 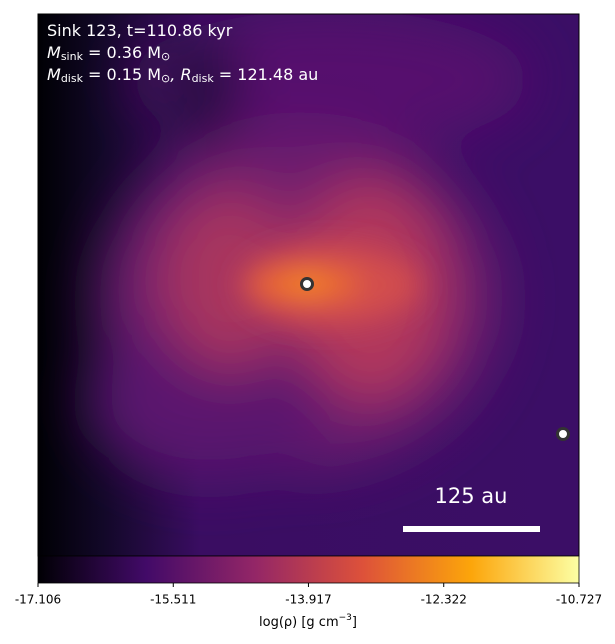 I want to click on info-line: Msink = 0.36 M⊙, so click(x=108, y=53).